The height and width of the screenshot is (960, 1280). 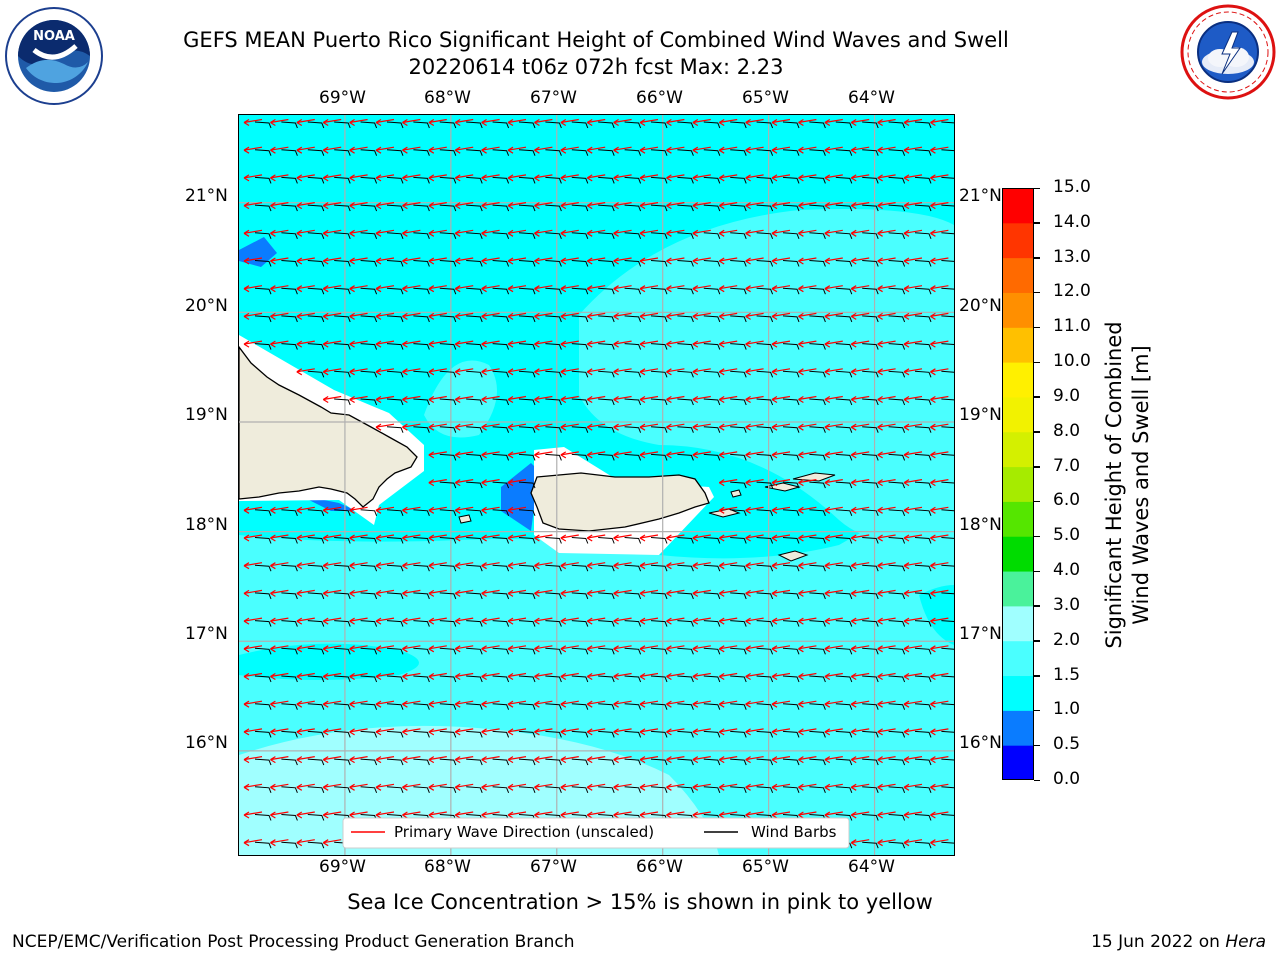 I want to click on footer-date-text: 15 Jun 2022 on, so click(x=1155, y=942).